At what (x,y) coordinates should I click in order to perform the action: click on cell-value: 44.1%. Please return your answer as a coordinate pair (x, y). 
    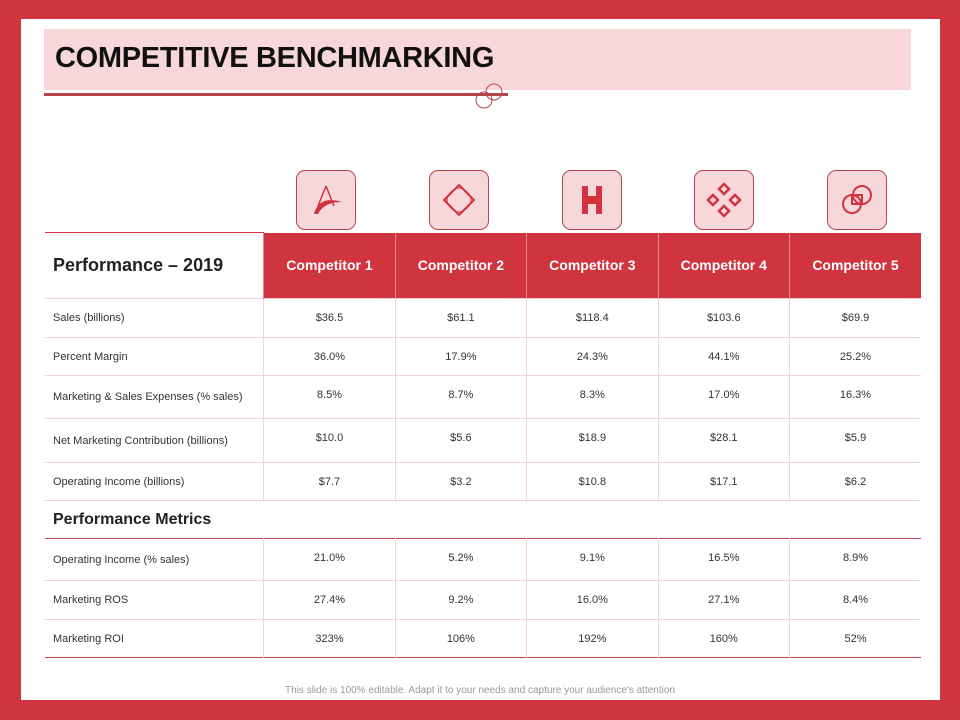
    Looking at the image, I should click on (723, 356).